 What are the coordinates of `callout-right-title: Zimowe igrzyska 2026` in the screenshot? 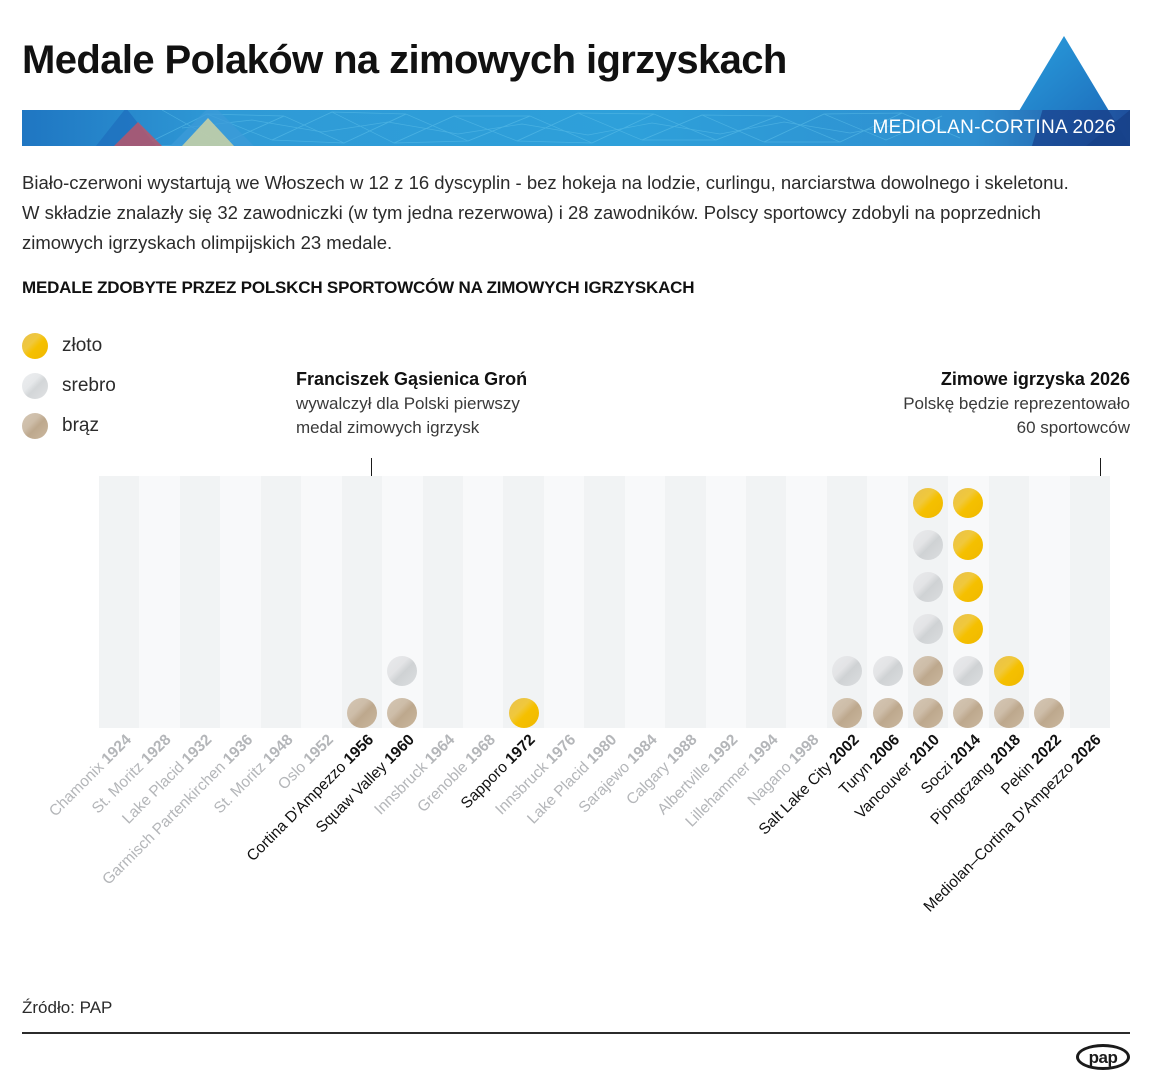 It's located at (1035, 379).